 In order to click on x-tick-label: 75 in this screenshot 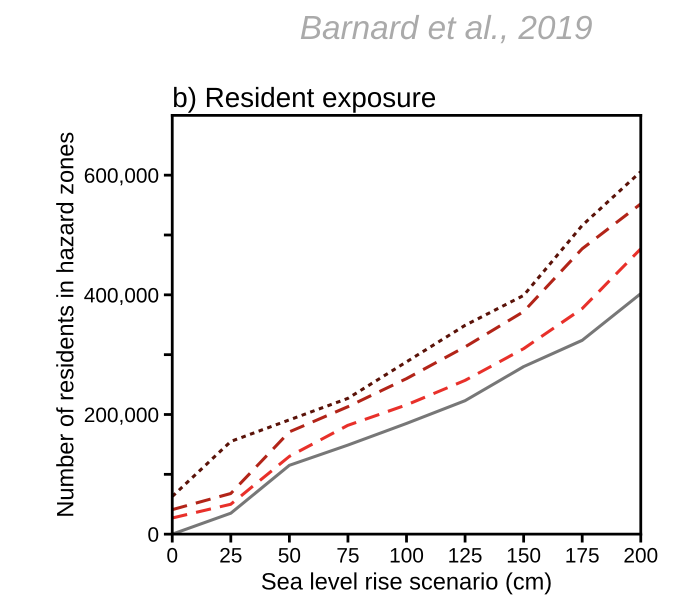, I will do `click(348, 555)`.